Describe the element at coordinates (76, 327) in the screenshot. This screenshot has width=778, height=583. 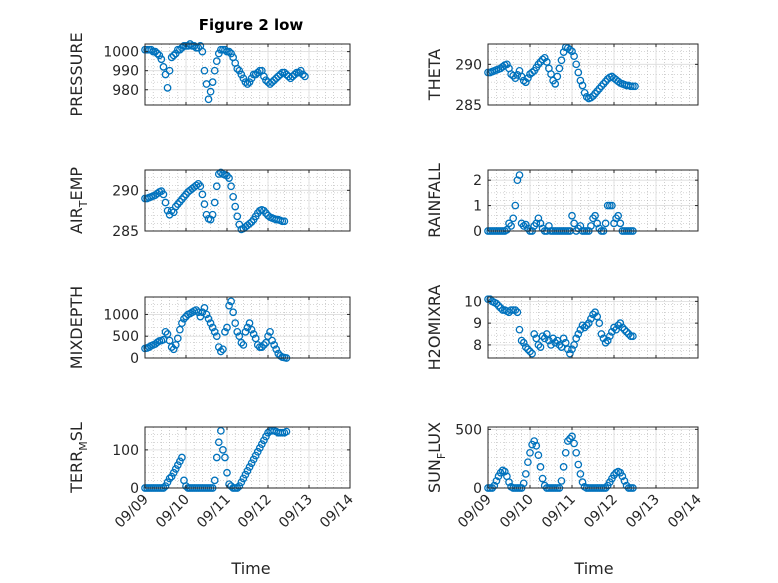
I see `y-axis-label: MIXDEPTH` at that location.